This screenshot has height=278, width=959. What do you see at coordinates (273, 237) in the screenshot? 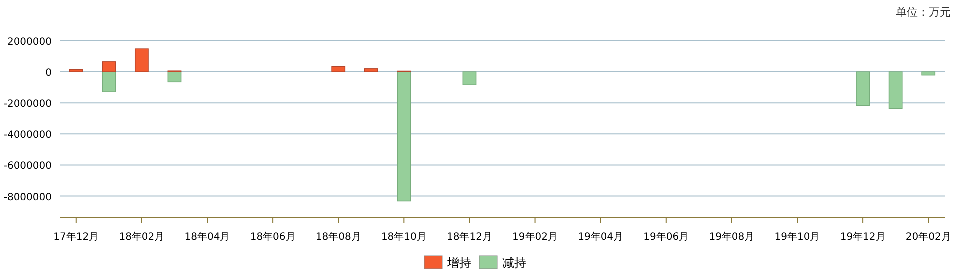
I see `x-tick-label: 18年06月` at bounding box center [273, 237].